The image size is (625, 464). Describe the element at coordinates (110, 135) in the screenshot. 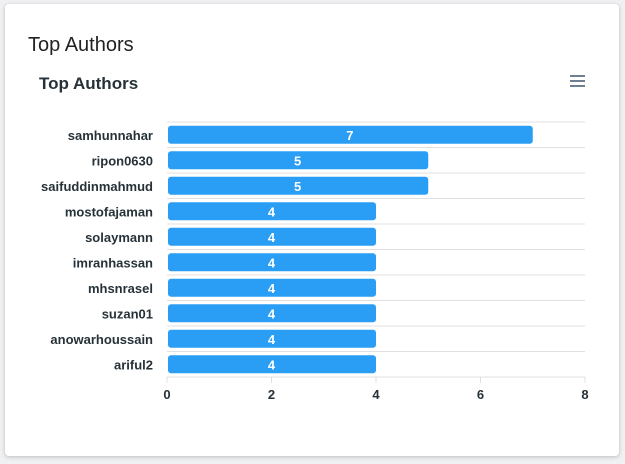

I see `category-label: samhunnahar` at that location.